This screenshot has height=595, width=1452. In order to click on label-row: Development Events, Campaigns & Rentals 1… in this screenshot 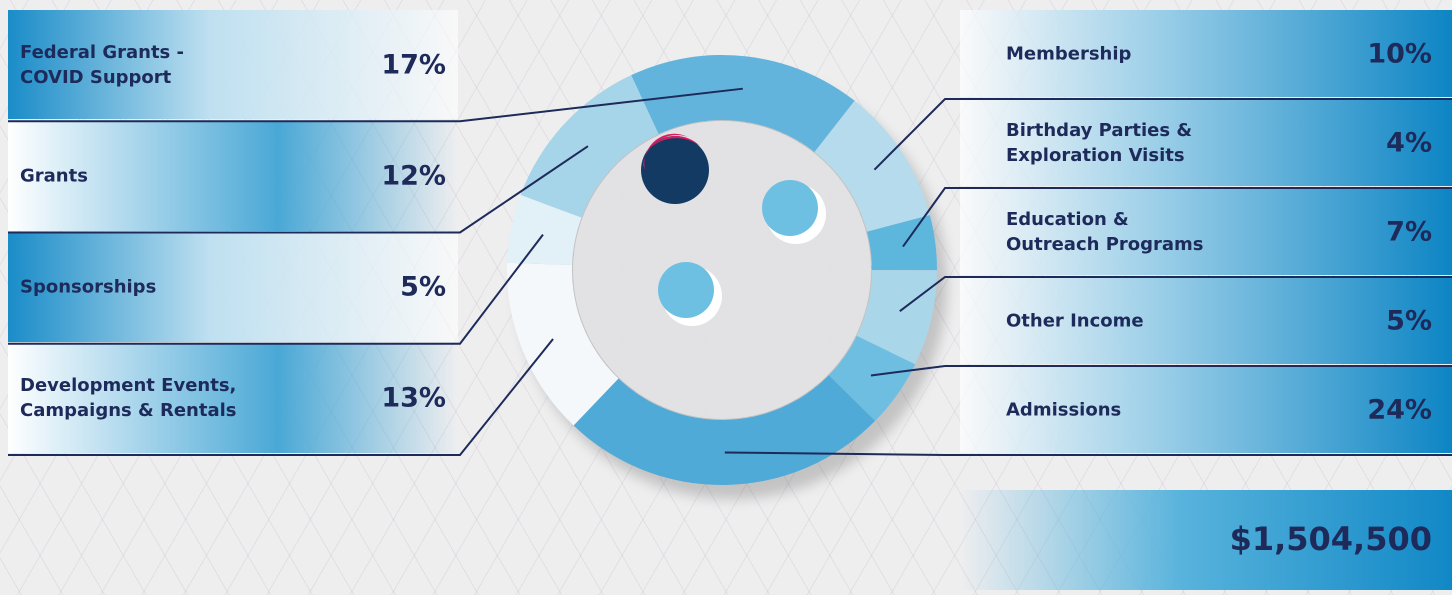, I will do `click(233, 398)`.